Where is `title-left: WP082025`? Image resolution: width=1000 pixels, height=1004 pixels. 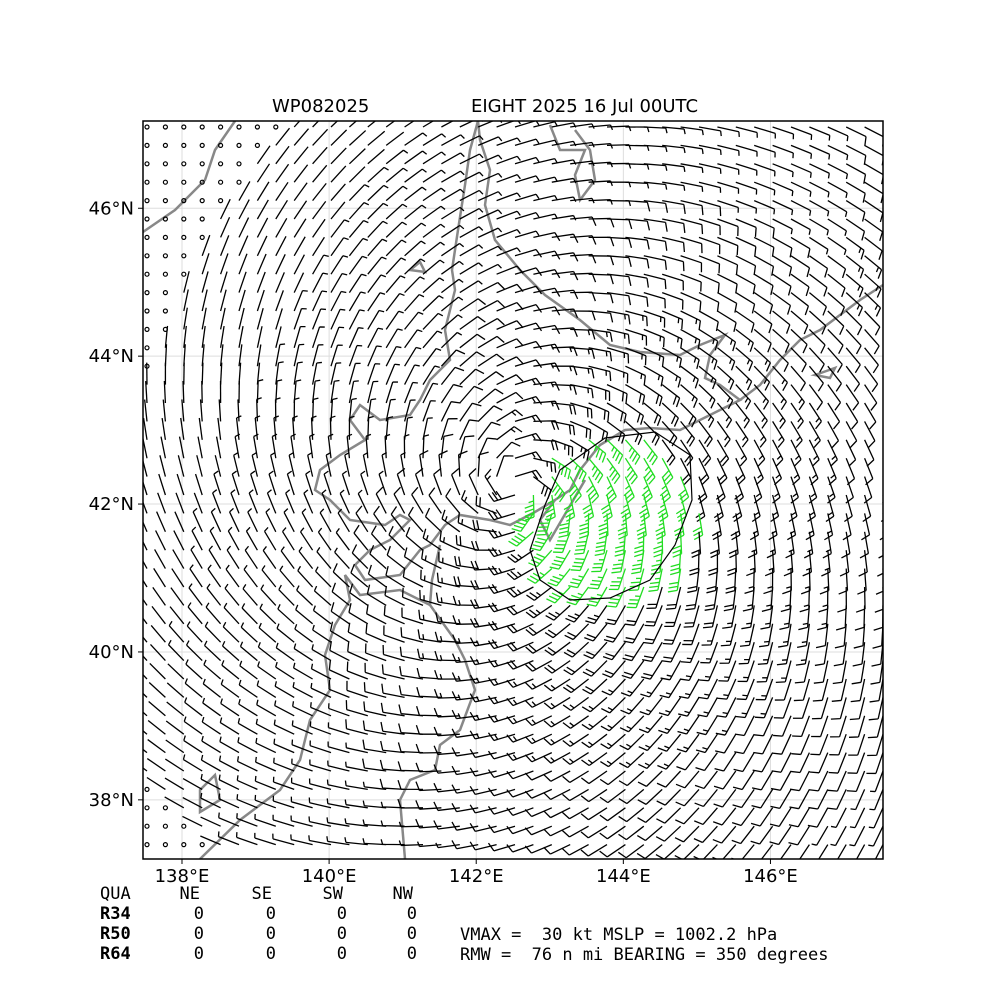
title-left: WP082025 is located at coordinates (320, 106).